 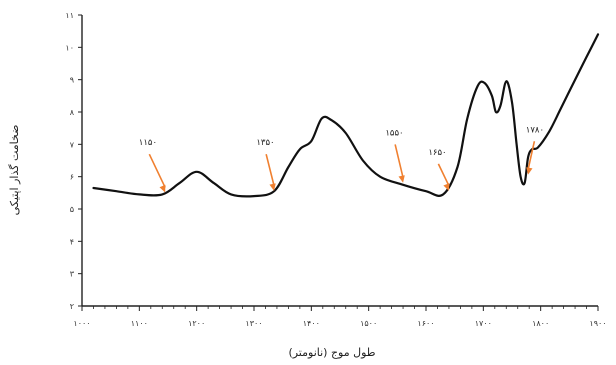 I want to click on x-axis-title: طول موج (نانومتر), so click(x=331, y=352).